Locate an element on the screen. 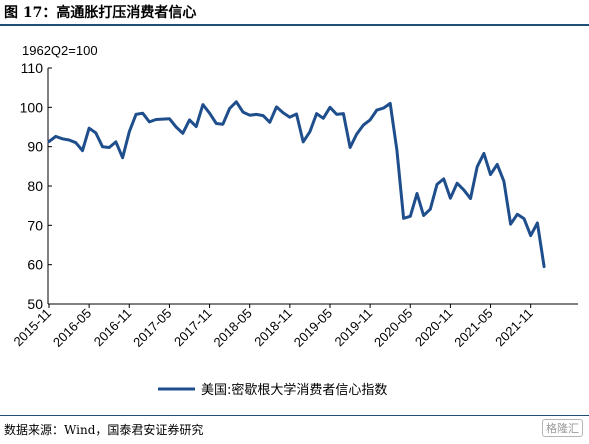 Image resolution: width=589 pixels, height=444 pixels. y-axis-unit-label: 1962Q2=100 is located at coordinates (60, 50).